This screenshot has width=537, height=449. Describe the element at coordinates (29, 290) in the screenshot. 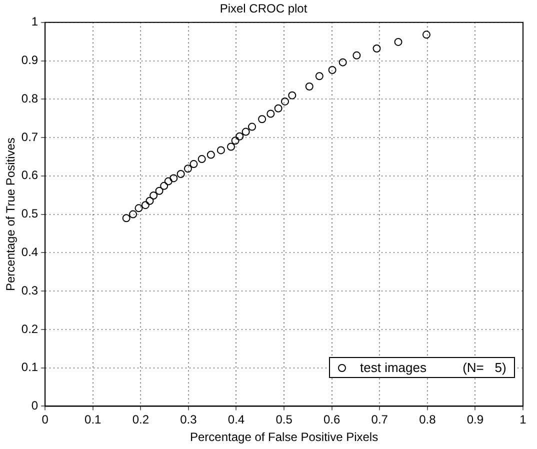

I see `y-tick-label: 0.3` at that location.